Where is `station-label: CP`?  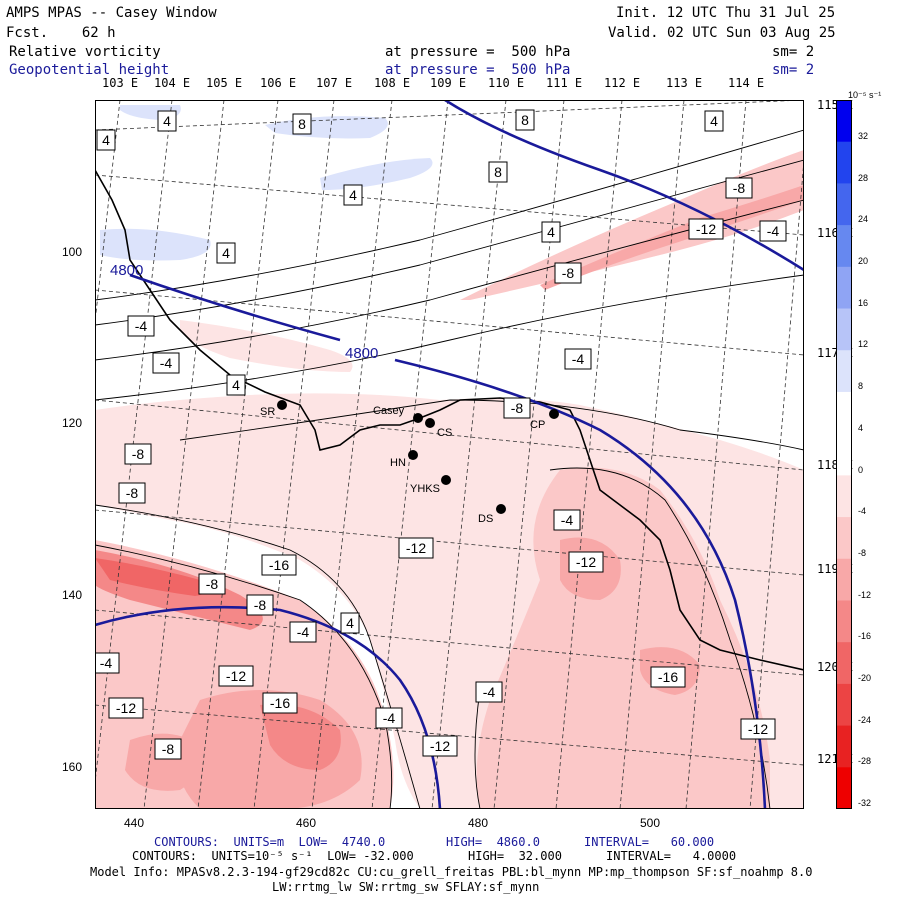
station-label: CP is located at coordinates (537, 425).